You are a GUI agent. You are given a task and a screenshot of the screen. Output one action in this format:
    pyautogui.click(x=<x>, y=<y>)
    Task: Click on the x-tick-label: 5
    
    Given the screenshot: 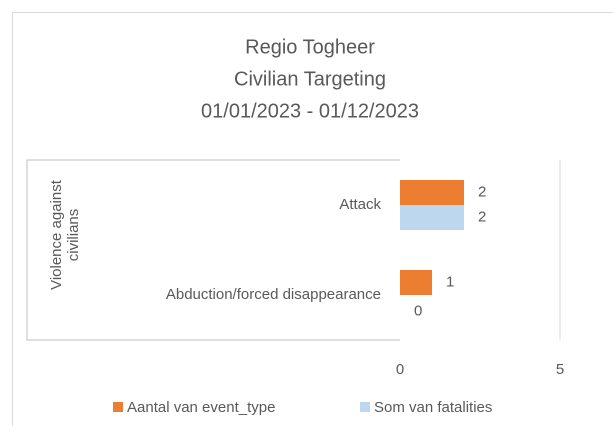 What is the action you would take?
    pyautogui.click(x=560, y=369)
    